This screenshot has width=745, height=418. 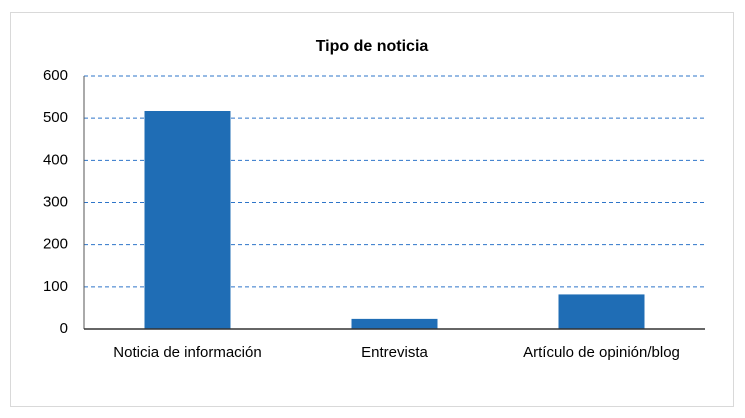 What do you see at coordinates (601, 352) in the screenshot?
I see `x-tick-label: Artículo de opinión/blog` at bounding box center [601, 352].